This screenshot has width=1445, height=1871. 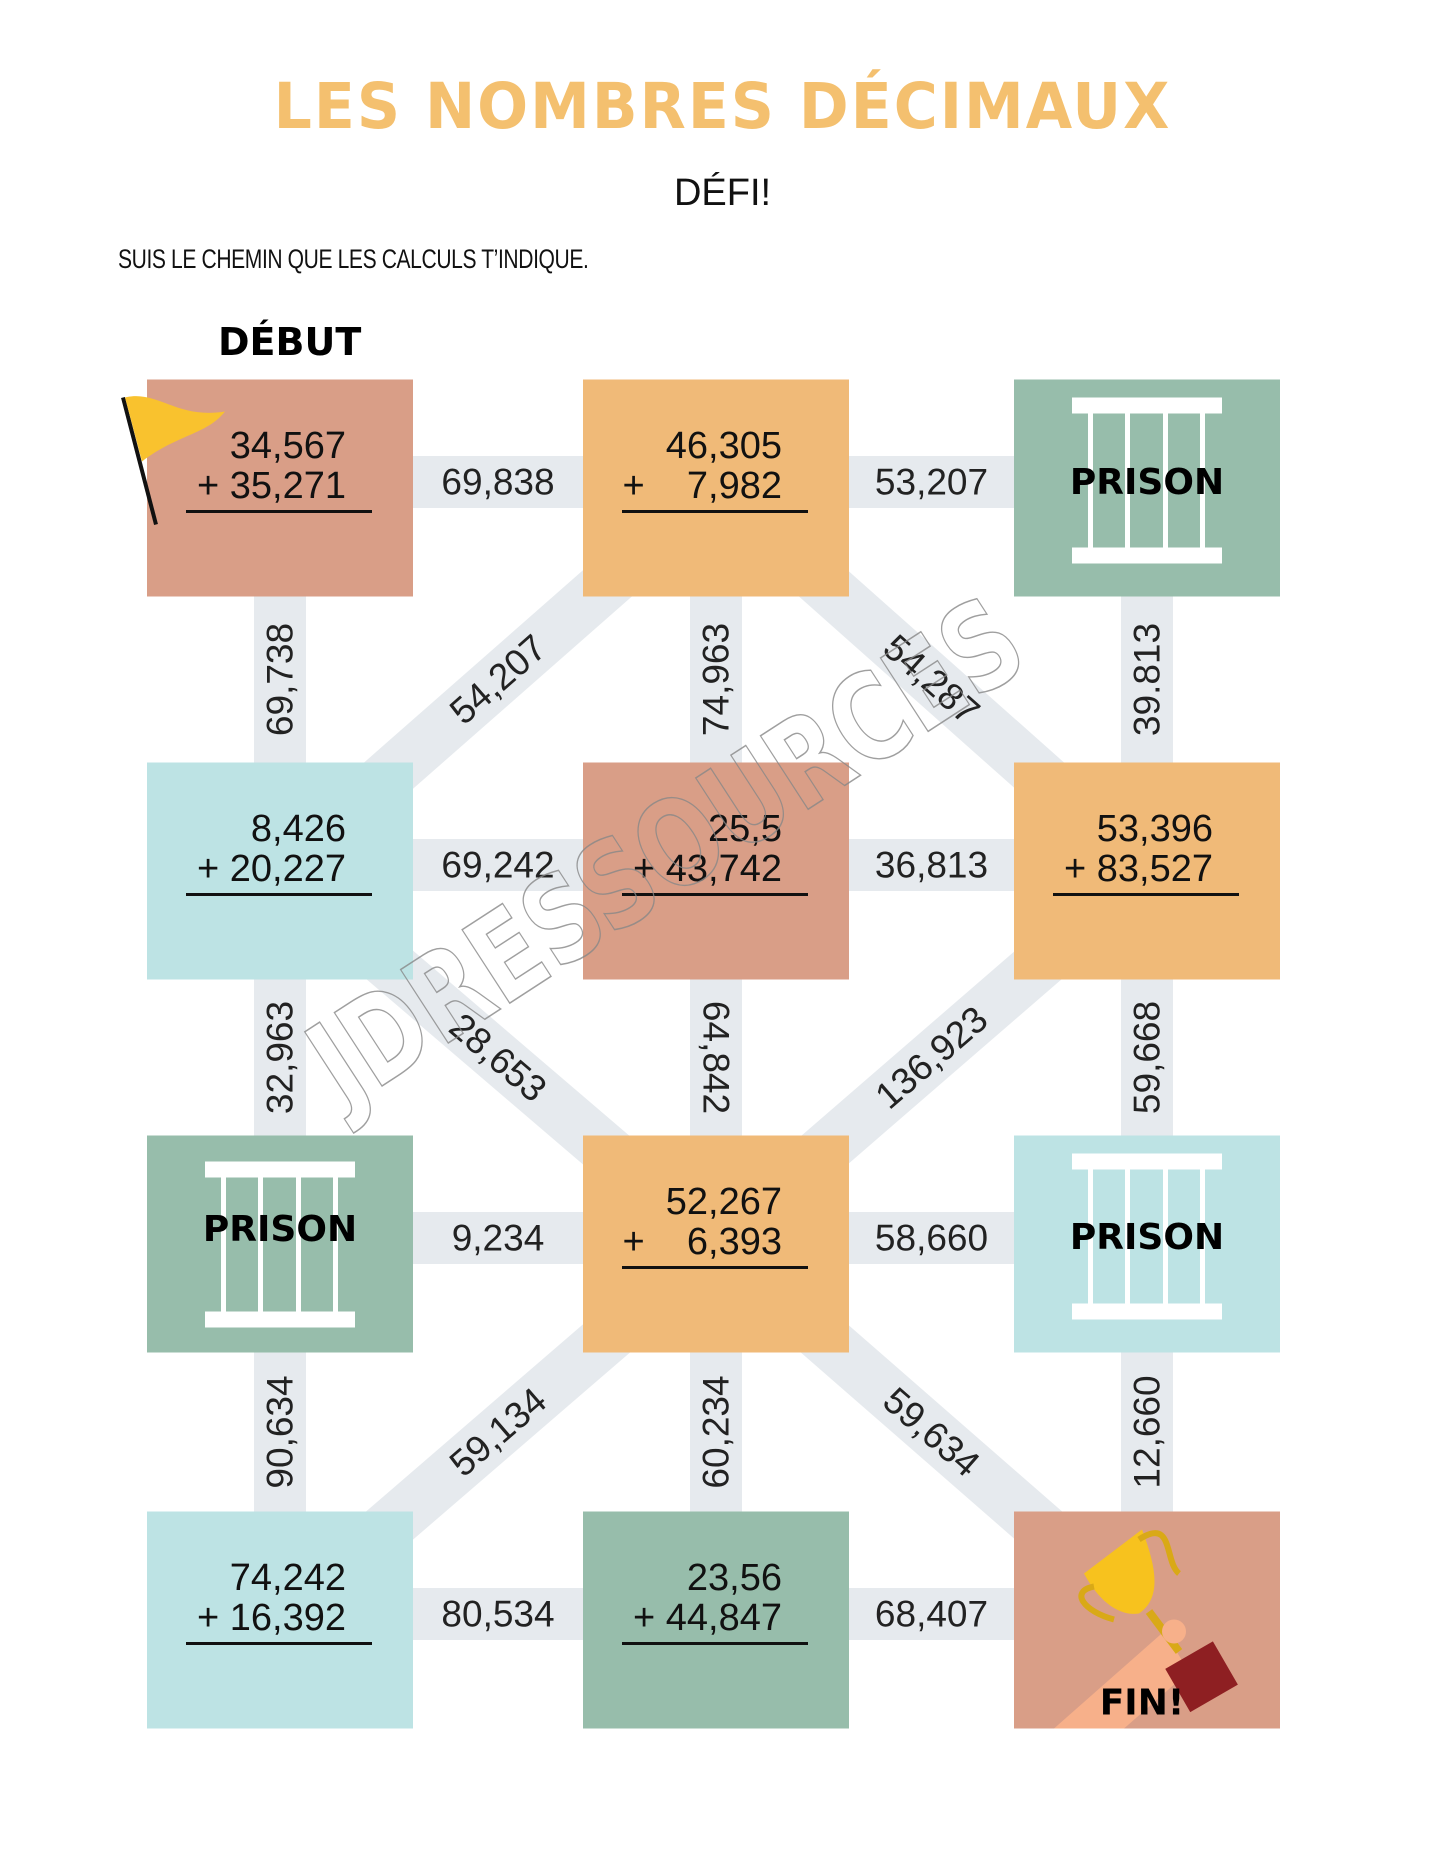 I want to click on cell-calc: 46,305+ 7,982, so click(x=716, y=488).